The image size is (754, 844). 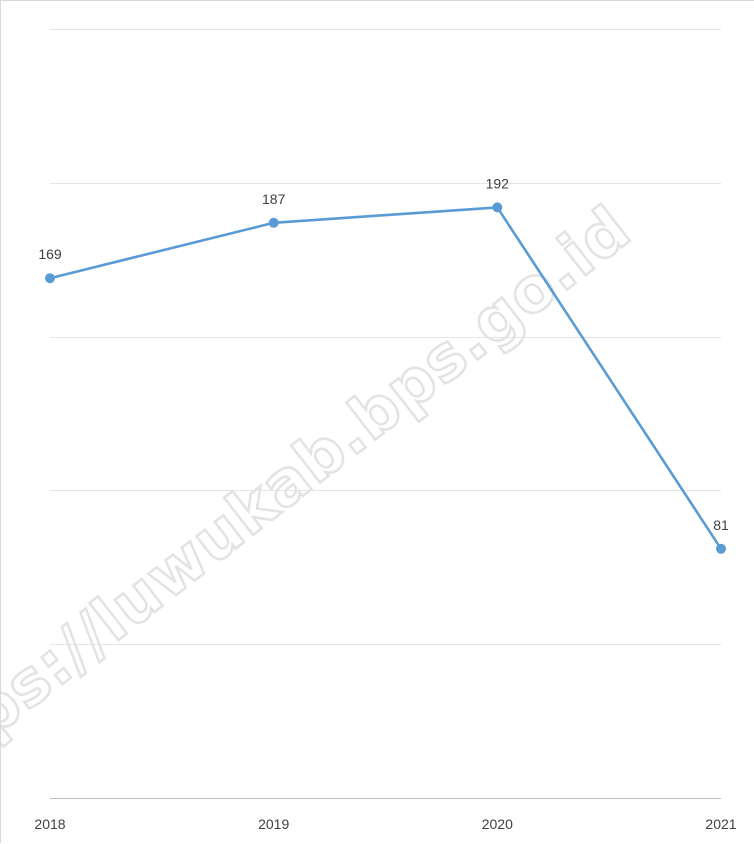 What do you see at coordinates (50, 254) in the screenshot?
I see `data-label: 169` at bounding box center [50, 254].